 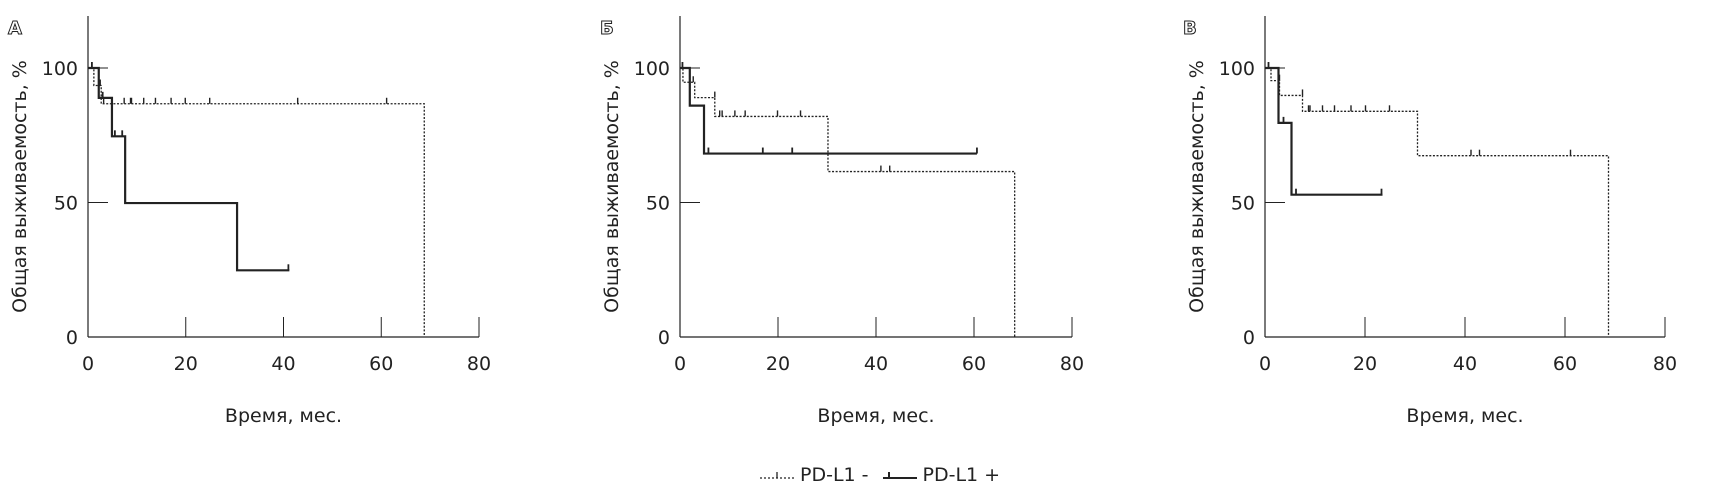 What do you see at coordinates (961, 475) in the screenshot?
I see `legend-label: PD-L1 +` at bounding box center [961, 475].